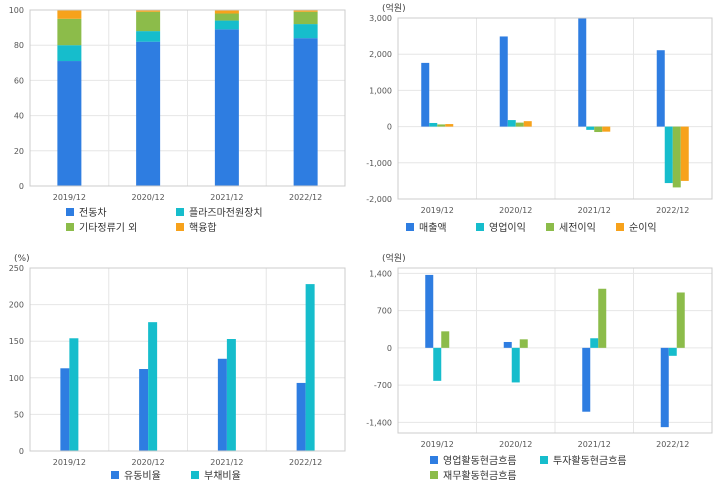  Describe the element at coordinates (231, 395) in the screenshot. I see `bar-2021/12-부채비율` at that location.